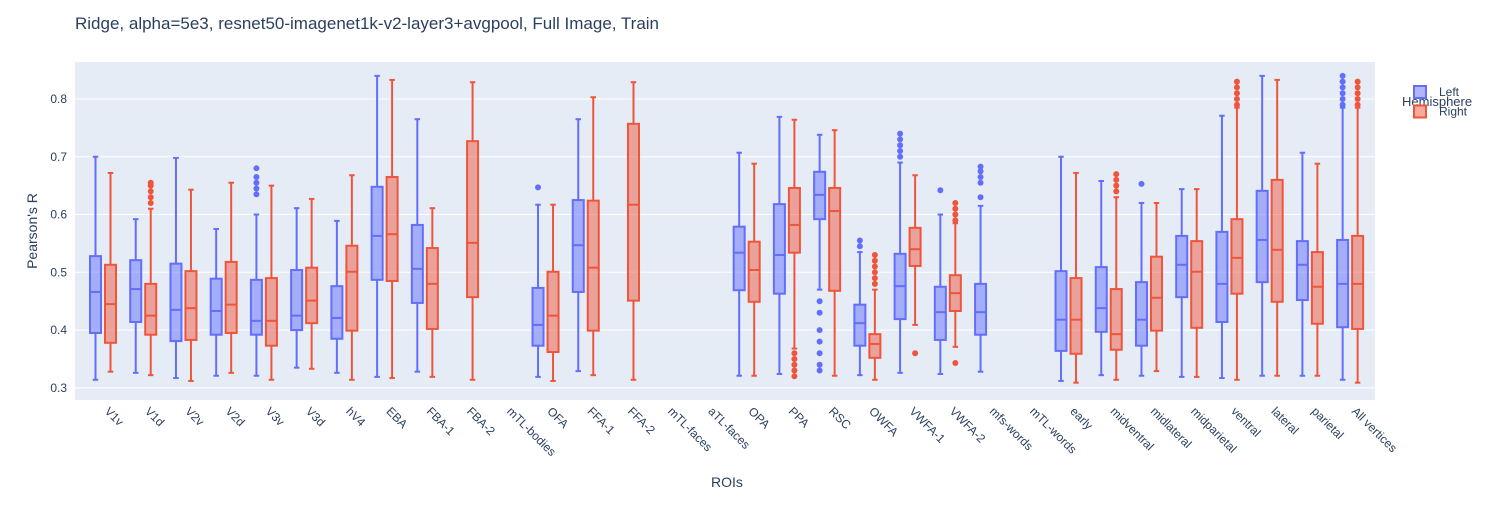 This screenshot has height=505, width=1500. I want to click on x-tick-label: V1d, so click(154, 416).